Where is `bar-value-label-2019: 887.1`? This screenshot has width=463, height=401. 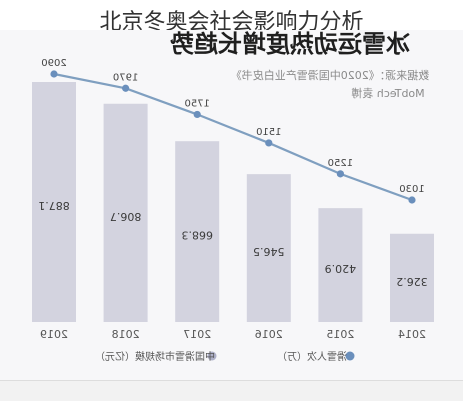
bar-value-label-2019: 887.1 is located at coordinates (54, 205).